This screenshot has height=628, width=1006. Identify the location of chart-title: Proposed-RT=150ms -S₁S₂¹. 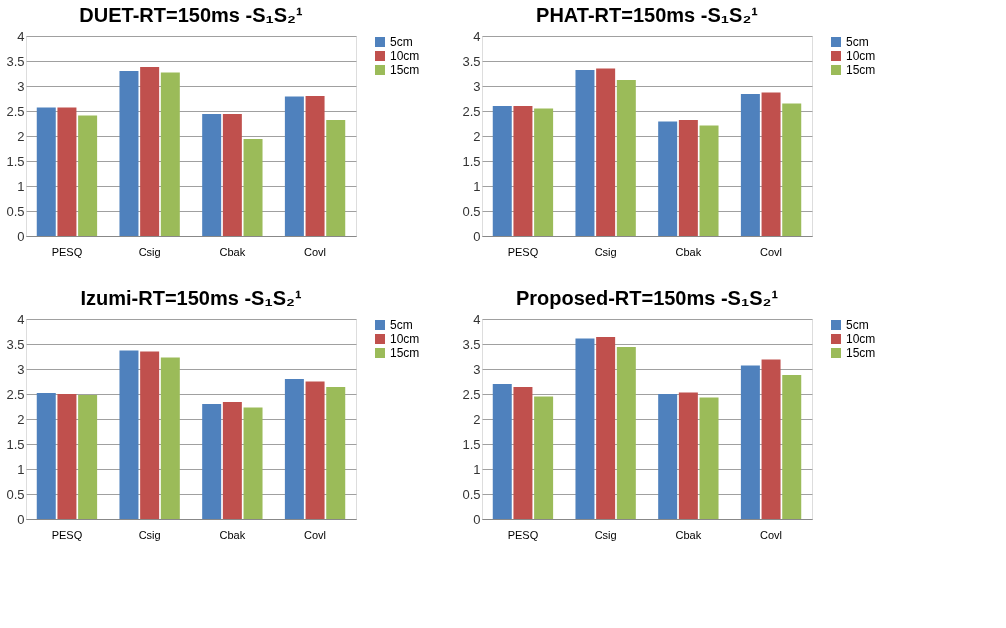
(647, 298).